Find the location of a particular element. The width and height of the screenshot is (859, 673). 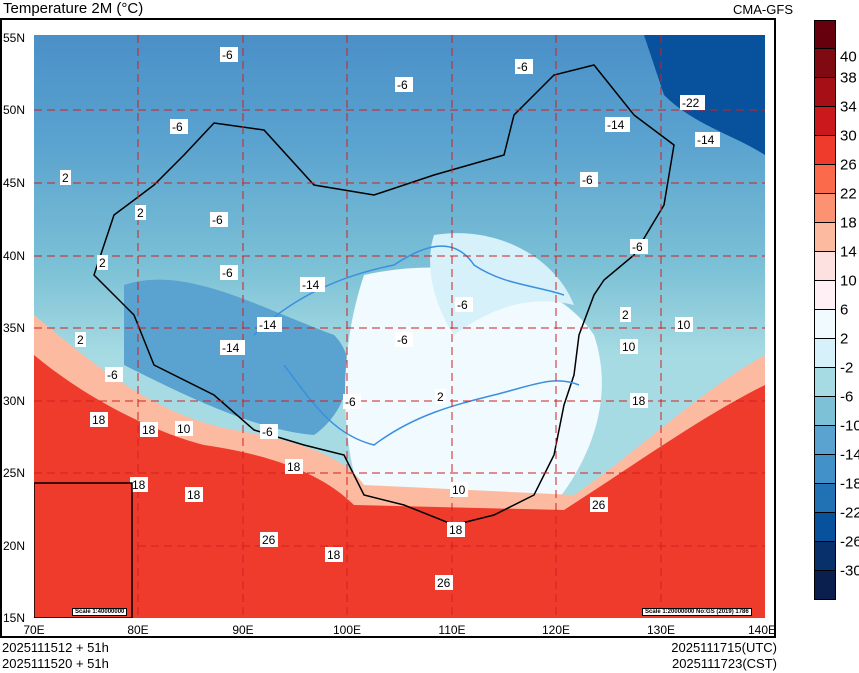

south-china-sea-inset is located at coordinates (83, 550).